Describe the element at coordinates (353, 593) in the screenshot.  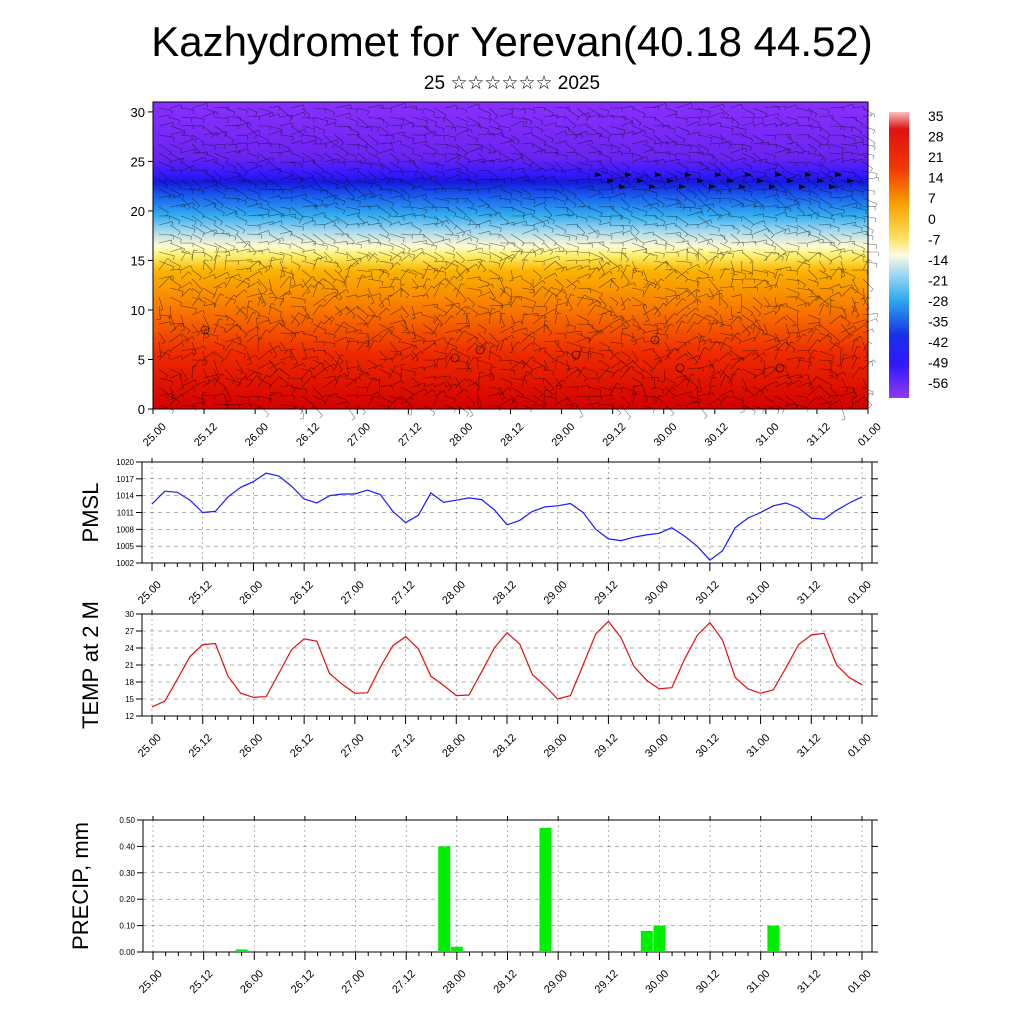
I see `x-tick-label: 27.00` at that location.